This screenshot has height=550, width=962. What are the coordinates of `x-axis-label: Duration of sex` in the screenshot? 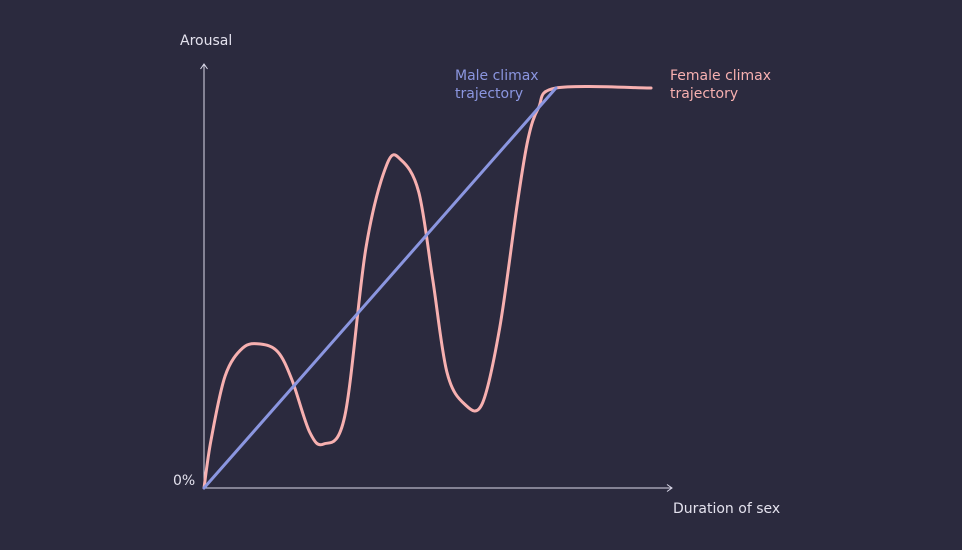 It's located at (727, 509).